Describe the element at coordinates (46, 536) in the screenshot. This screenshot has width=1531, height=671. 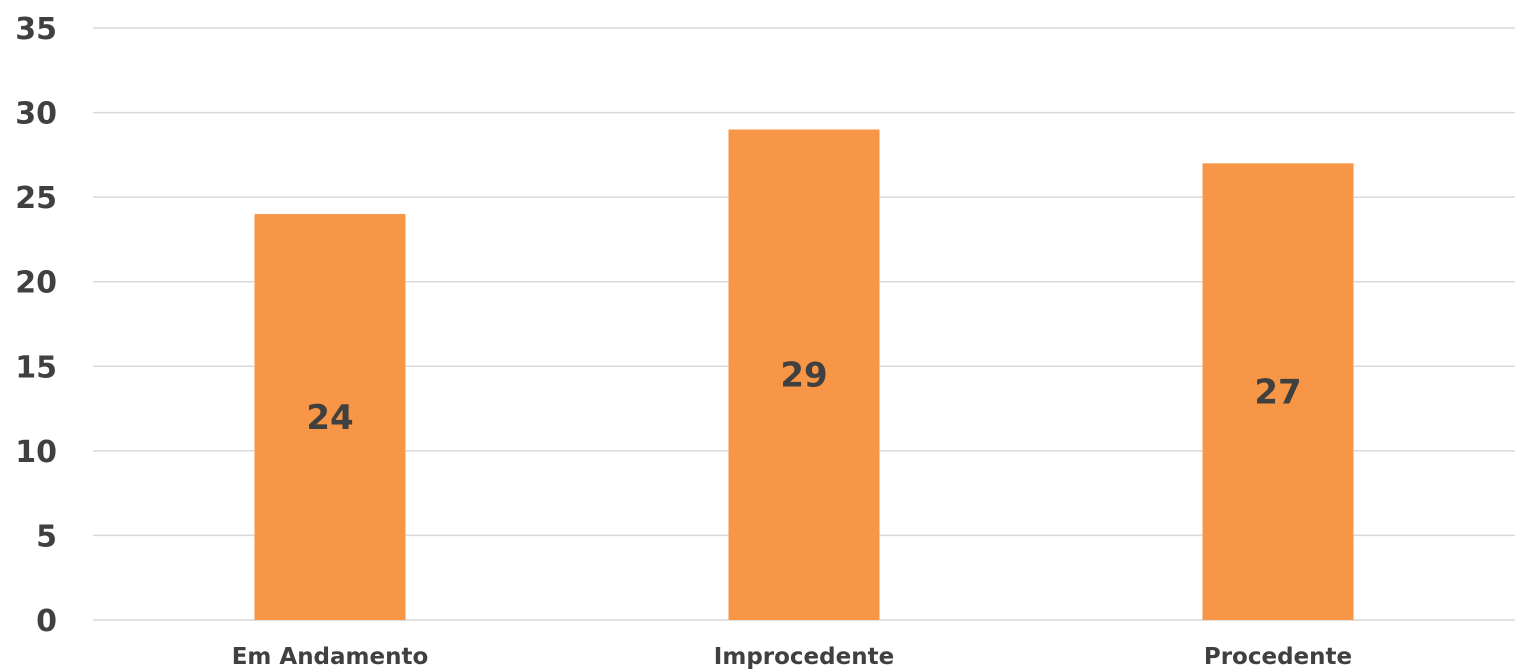
I see `y-tick-label-5: 5` at that location.